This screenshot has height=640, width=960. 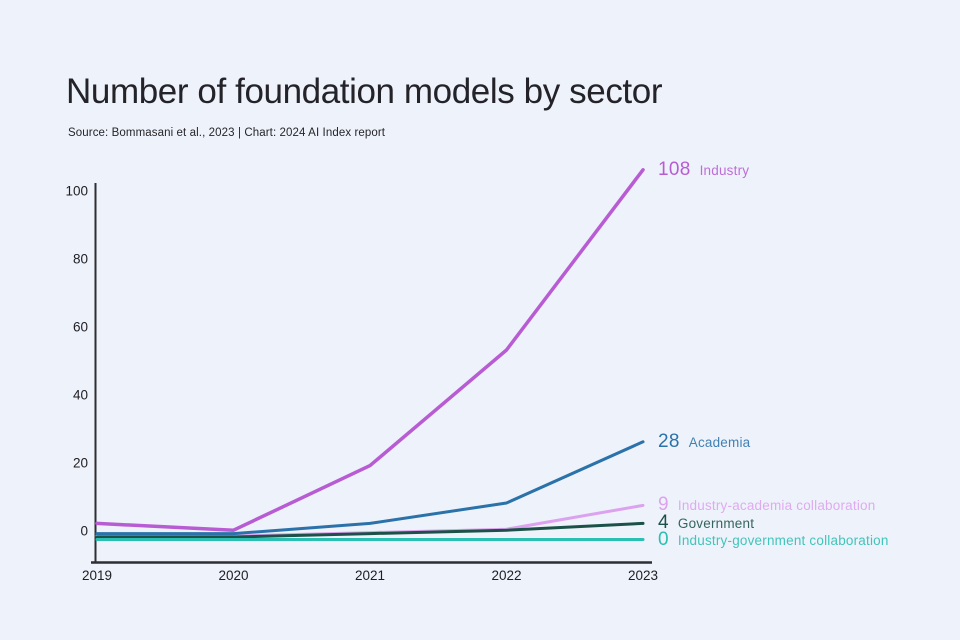 What do you see at coordinates (370, 520) in the screenshot?
I see `line-industry-academia-collaboration` at bounding box center [370, 520].